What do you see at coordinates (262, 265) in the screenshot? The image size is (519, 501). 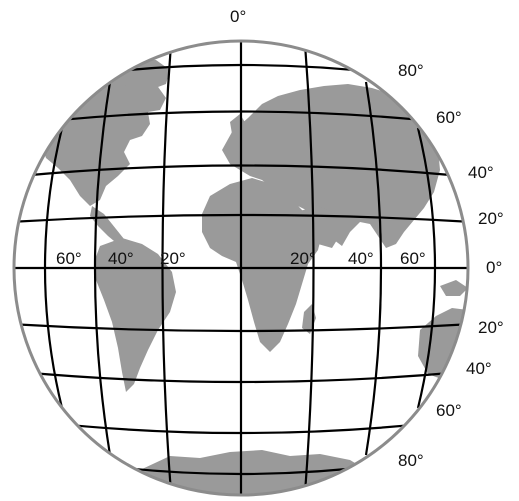 I see `africa-landmass` at bounding box center [262, 265].